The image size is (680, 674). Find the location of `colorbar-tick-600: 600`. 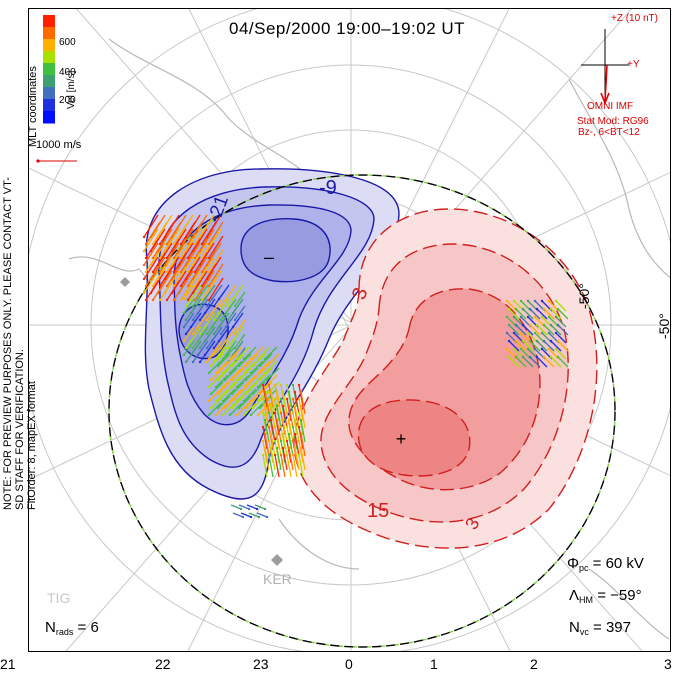

colorbar-tick-600: 600 is located at coordinates (67, 42).